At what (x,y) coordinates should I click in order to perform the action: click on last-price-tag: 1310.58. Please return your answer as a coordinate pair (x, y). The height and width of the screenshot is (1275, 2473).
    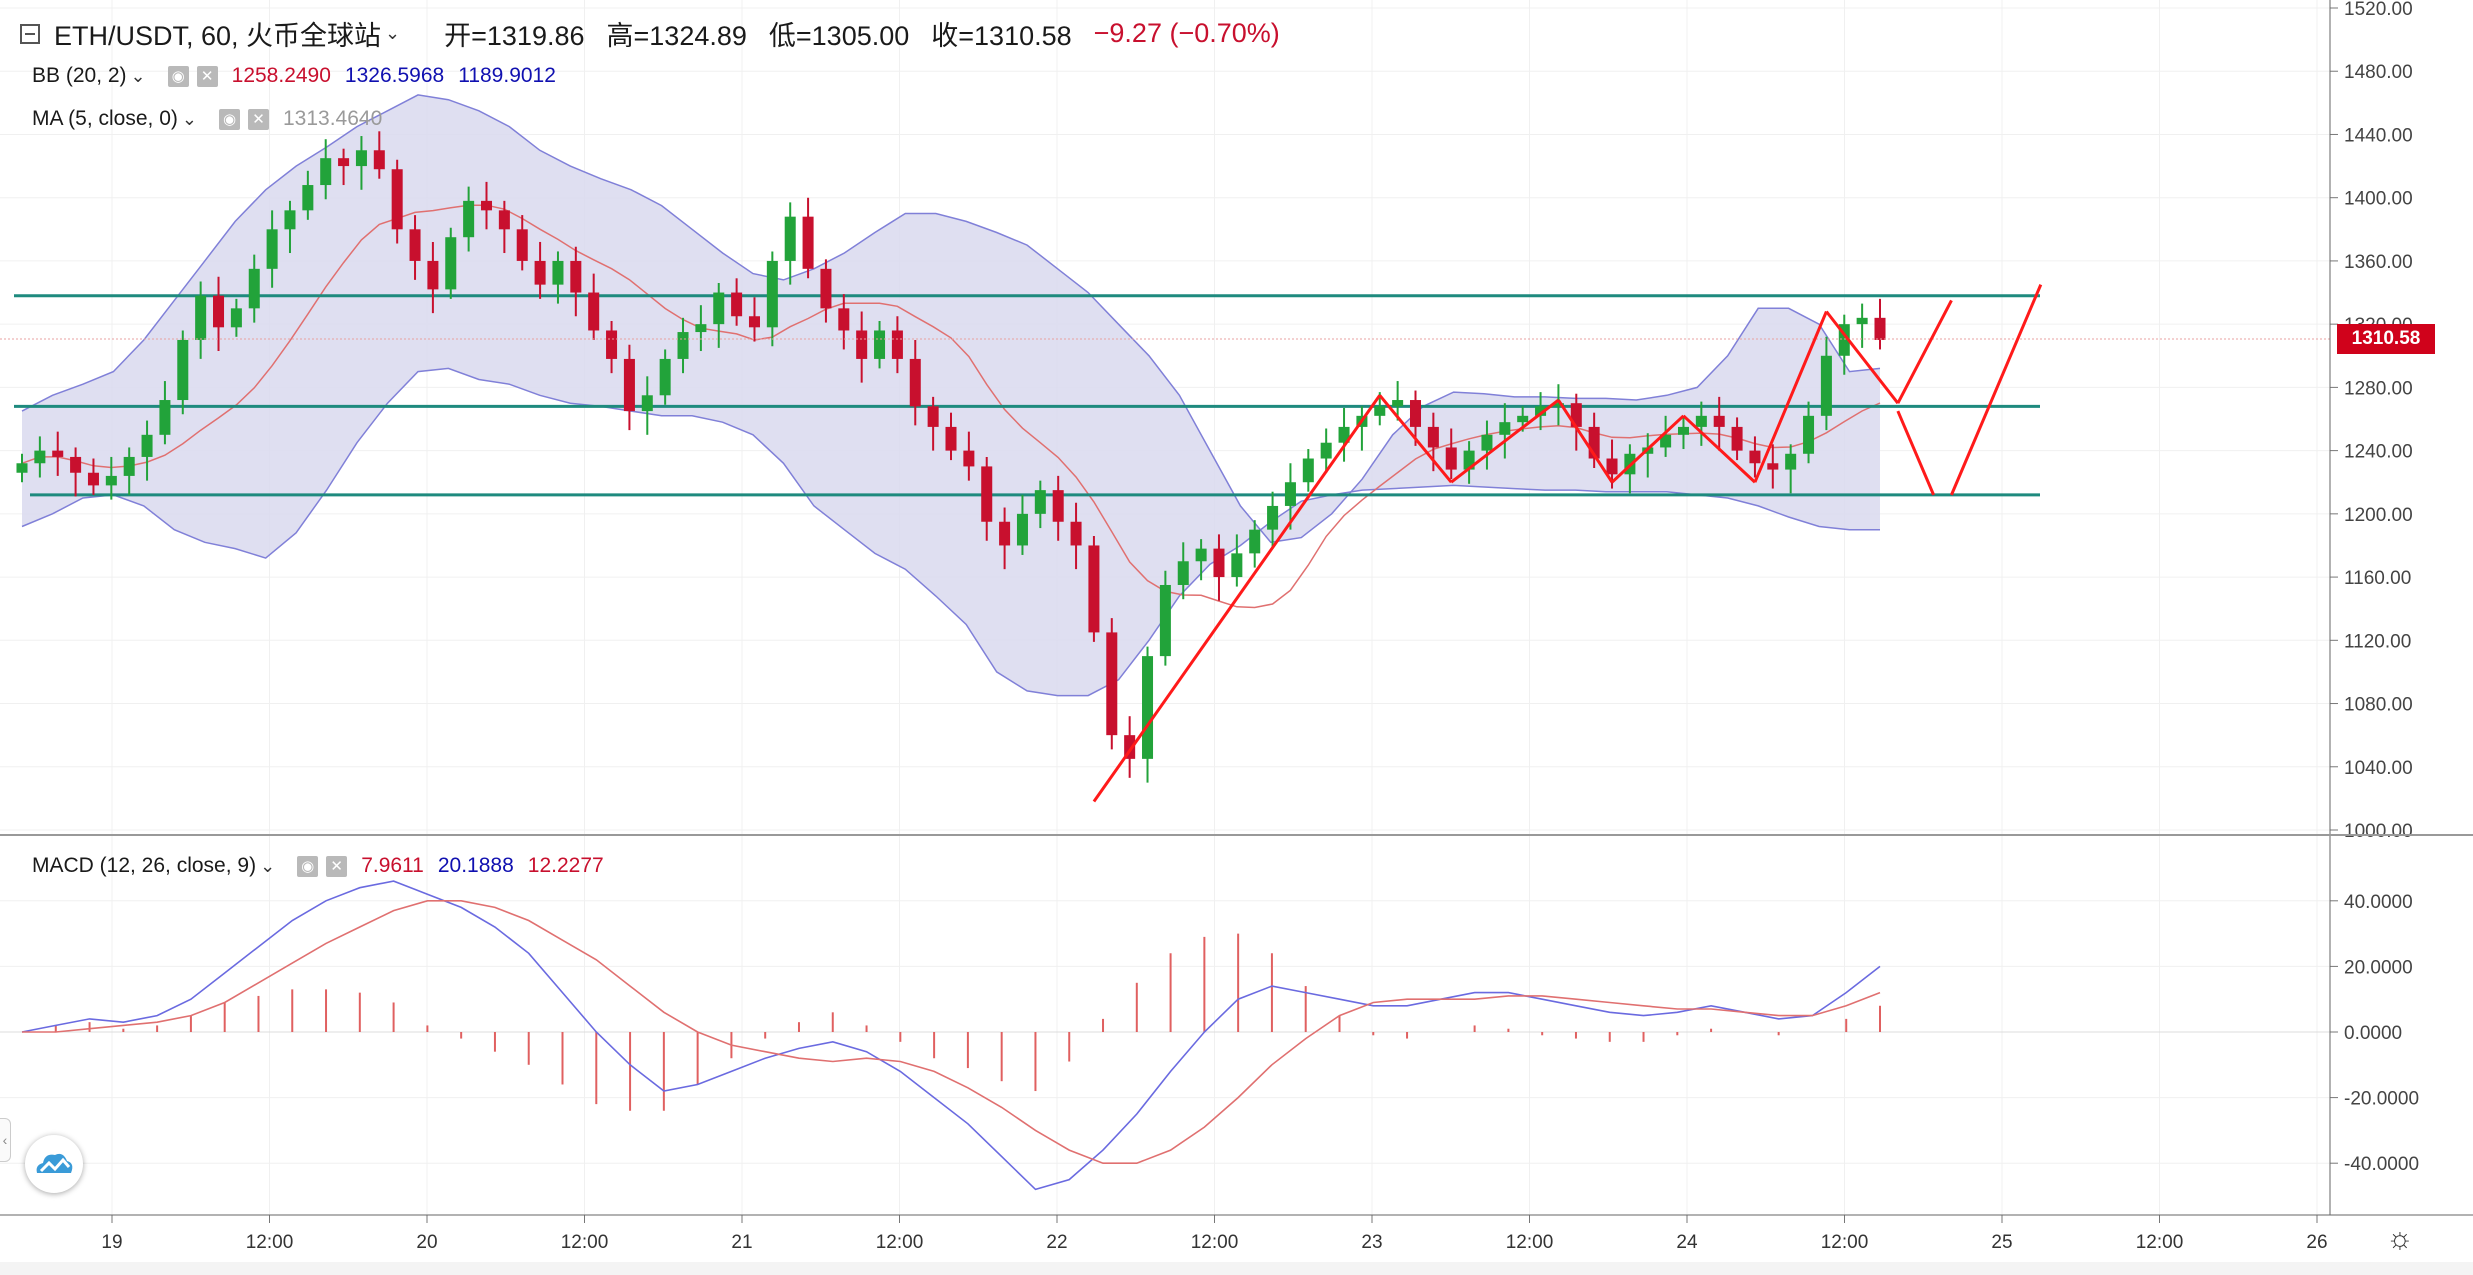
    Looking at the image, I should click on (2386, 339).